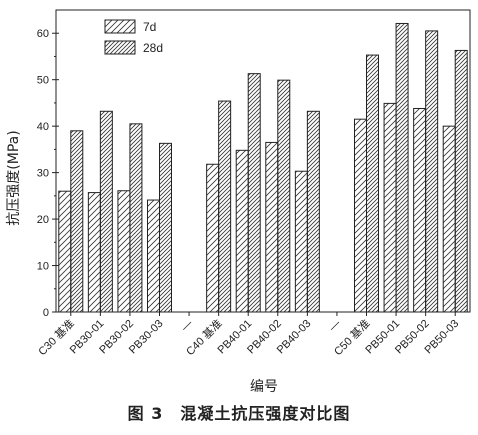 The width and height of the screenshot is (478, 435). I want to click on y-tick-label: 20, so click(43, 220).